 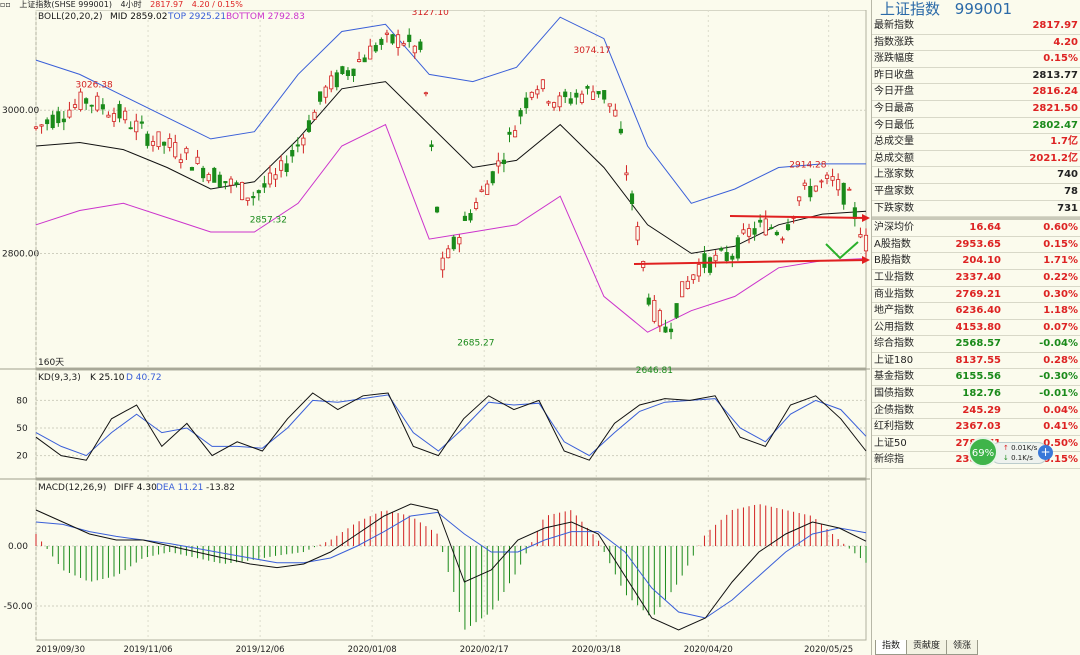 What do you see at coordinates (17, 607) in the screenshot?
I see `y-tick-label: -50.00` at bounding box center [17, 607].